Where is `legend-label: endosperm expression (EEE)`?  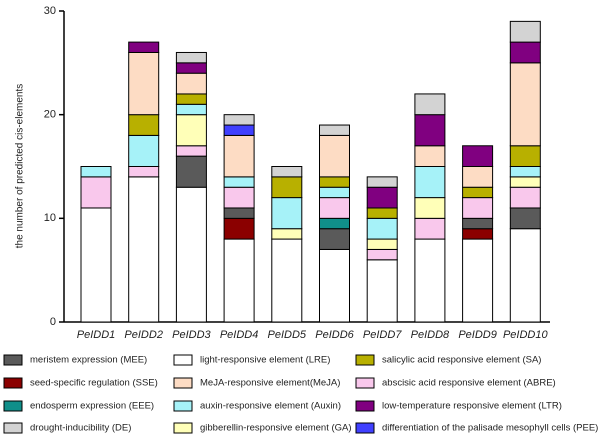
legend-label: endosperm expression (EEE) is located at coordinates (92, 406).